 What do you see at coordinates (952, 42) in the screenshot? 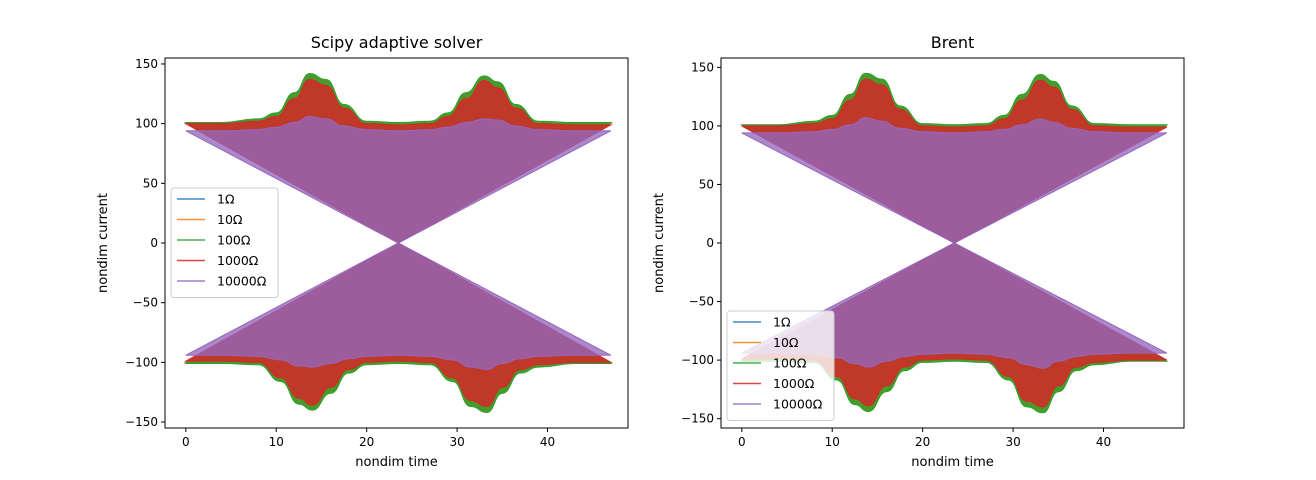
I see `chart-title: Brent` at bounding box center [952, 42].